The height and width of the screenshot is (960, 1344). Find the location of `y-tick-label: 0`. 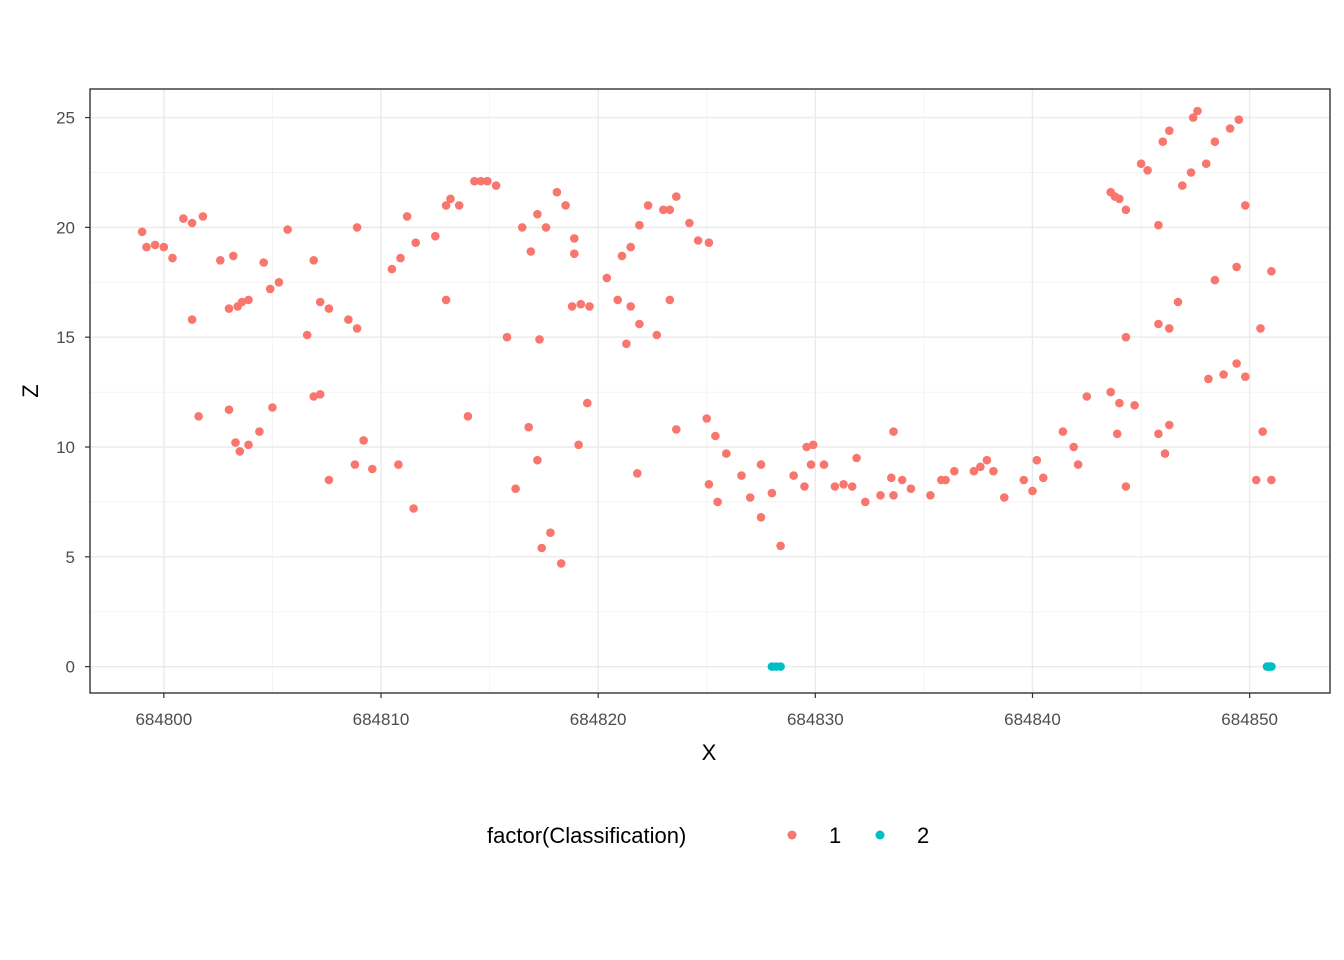

y-tick-label: 0 is located at coordinates (70, 667).